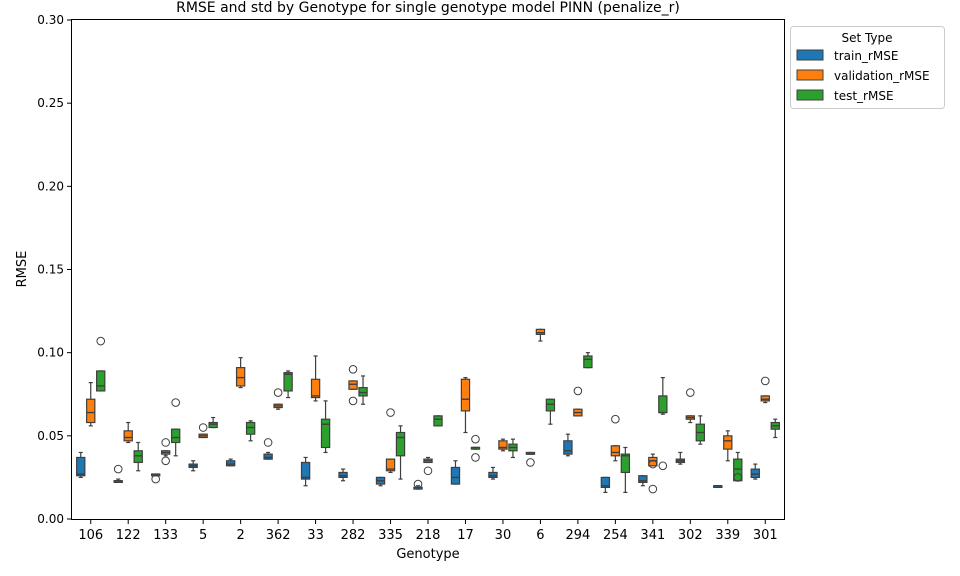 The image size is (960, 576). Describe the element at coordinates (428, 535) in the screenshot. I see `x-tick-label: 218` at that location.